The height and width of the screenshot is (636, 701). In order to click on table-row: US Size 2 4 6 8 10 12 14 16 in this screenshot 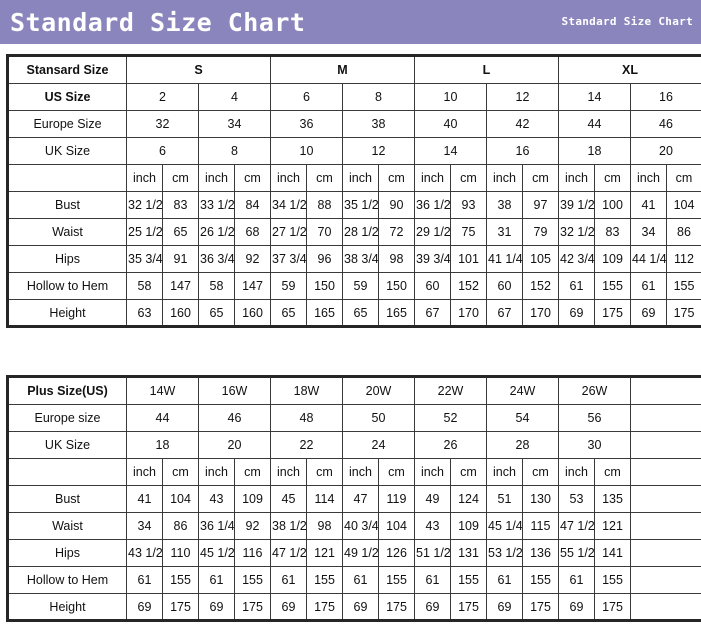, I will do `click(354, 97)`.